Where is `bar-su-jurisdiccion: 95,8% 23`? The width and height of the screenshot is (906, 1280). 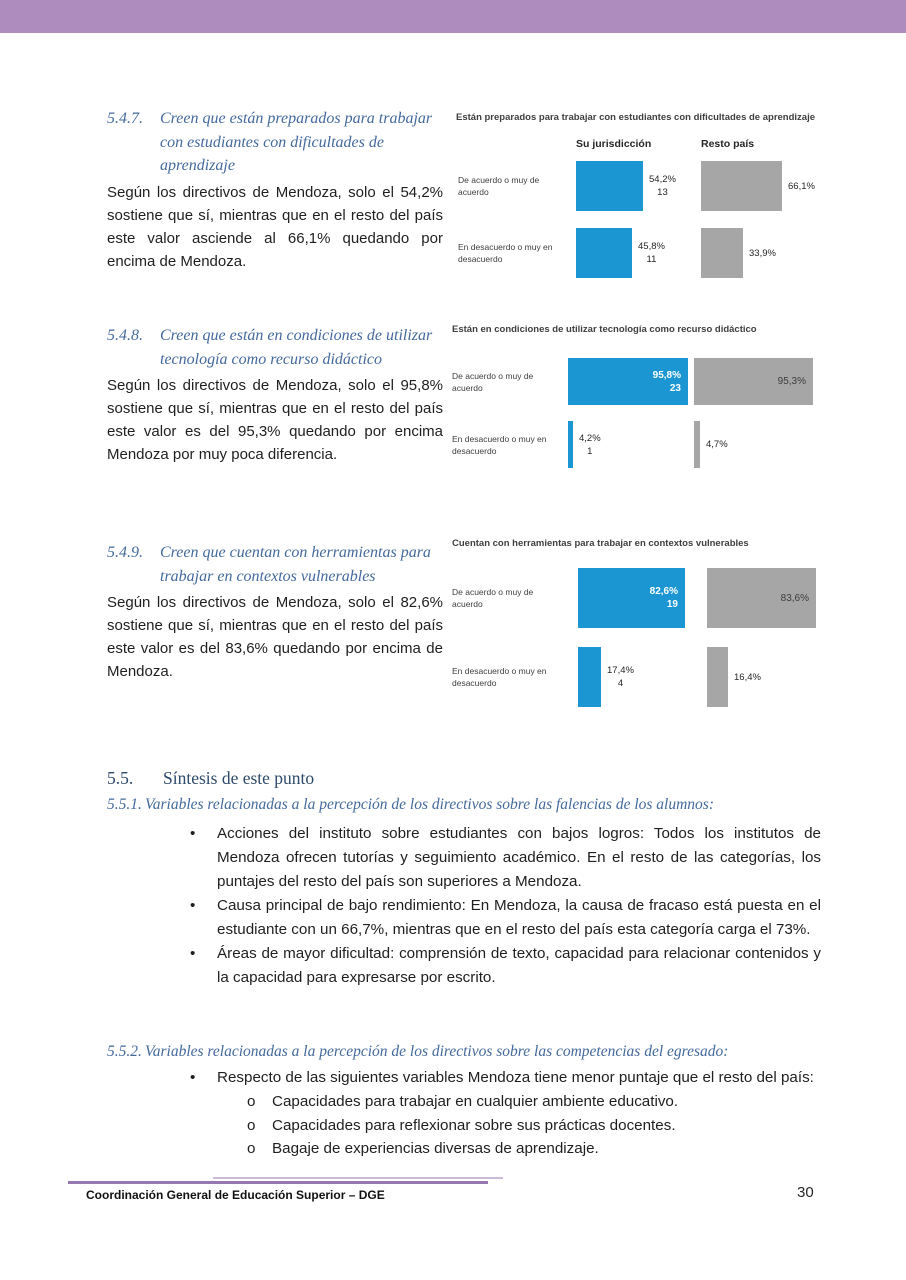
bar-su-jurisdiccion: 95,8% 23 is located at coordinates (628, 381).